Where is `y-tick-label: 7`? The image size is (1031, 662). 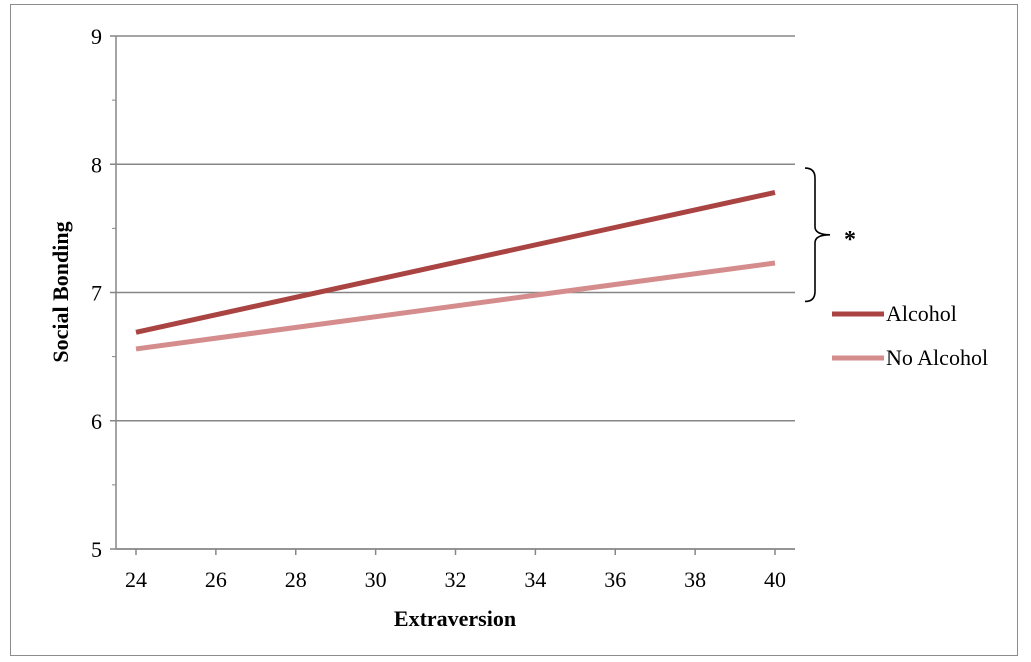 y-tick-label: 7 is located at coordinates (96, 293).